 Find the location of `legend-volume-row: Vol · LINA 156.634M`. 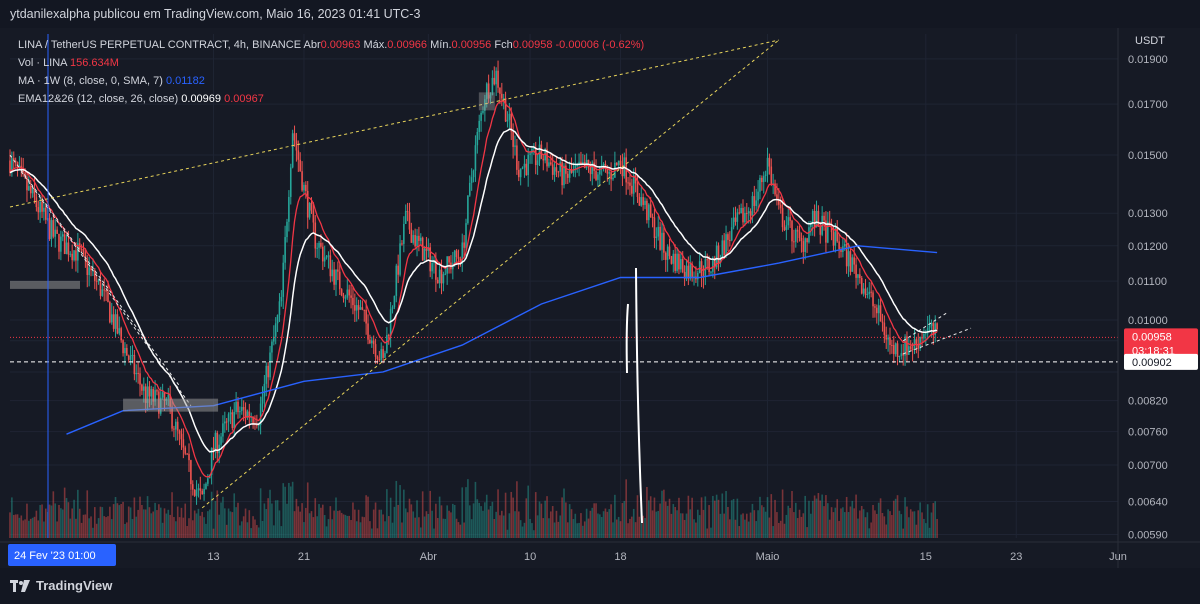

legend-volume-row: Vol · LINA 156.634M is located at coordinates (331, 63).